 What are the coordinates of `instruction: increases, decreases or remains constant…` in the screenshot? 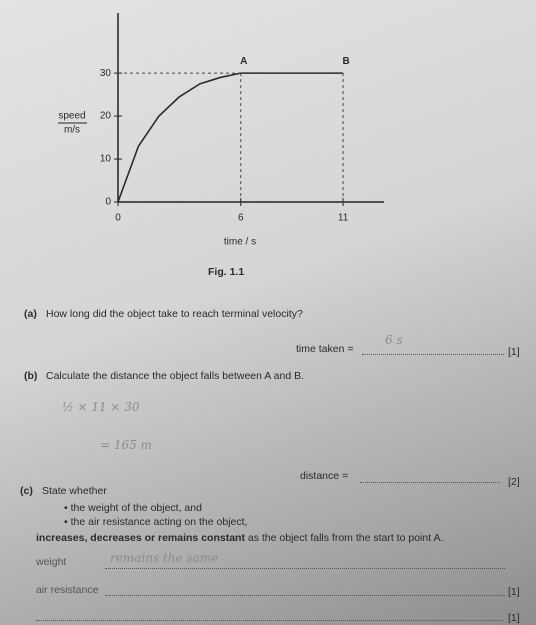 It's located at (239, 538).